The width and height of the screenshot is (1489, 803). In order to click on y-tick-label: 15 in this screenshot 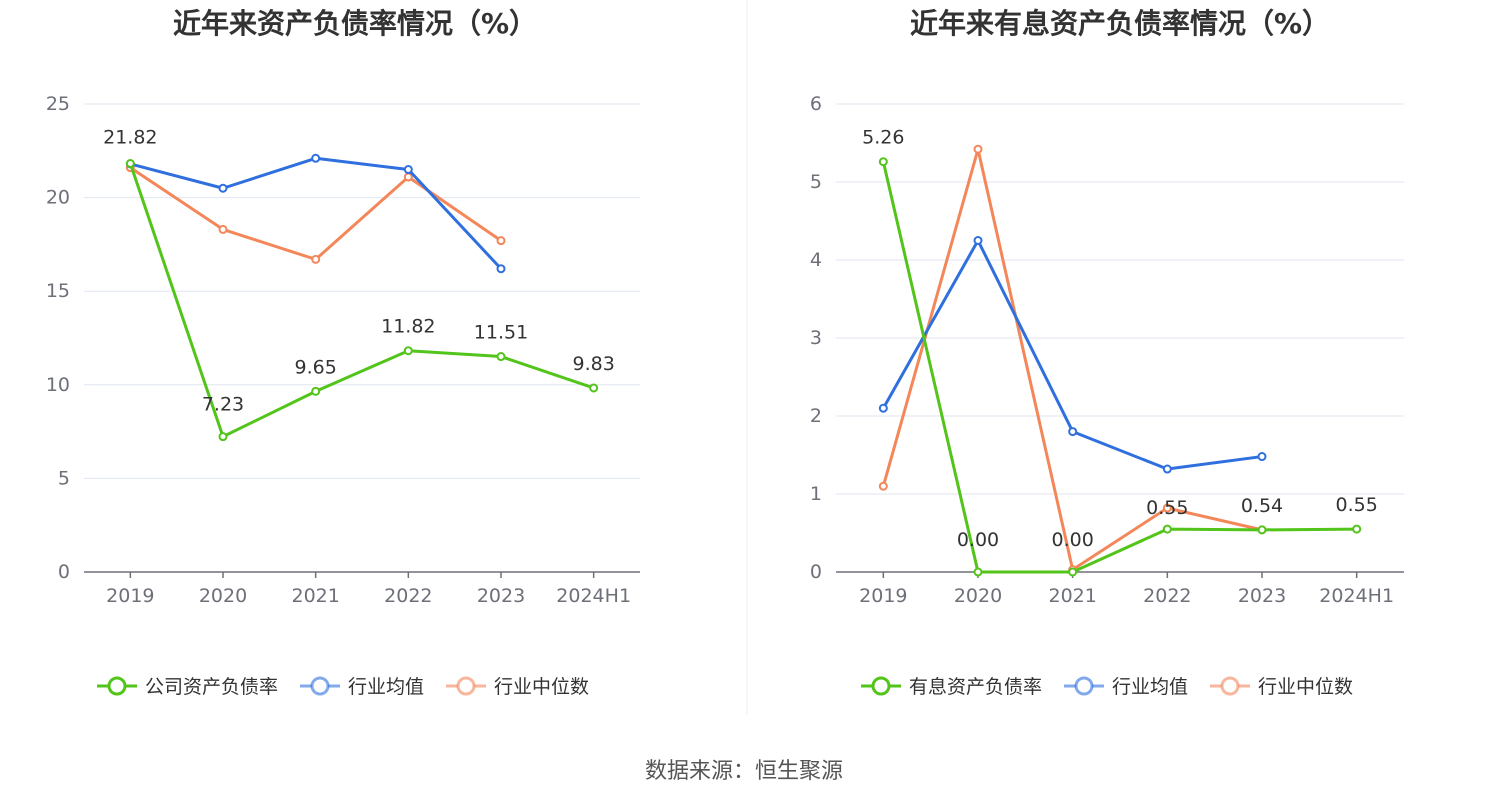, I will do `click(58, 291)`.